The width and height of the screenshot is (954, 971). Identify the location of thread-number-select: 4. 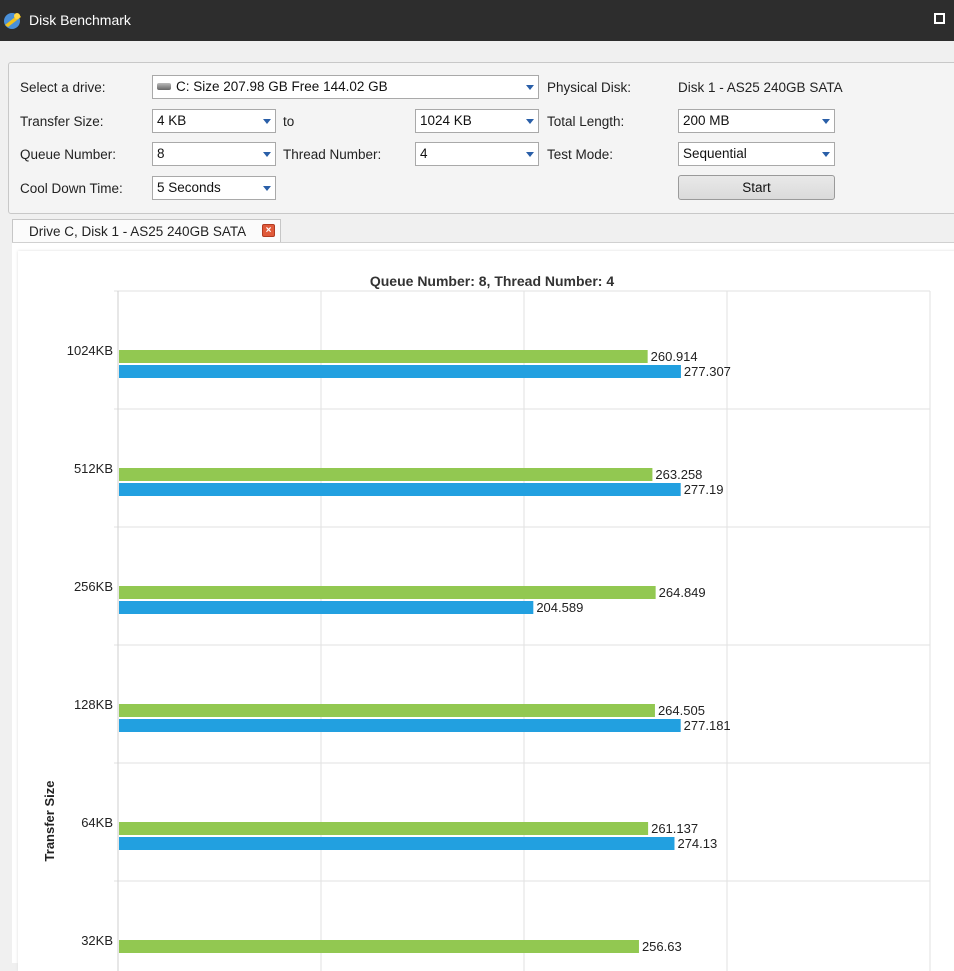
(477, 154).